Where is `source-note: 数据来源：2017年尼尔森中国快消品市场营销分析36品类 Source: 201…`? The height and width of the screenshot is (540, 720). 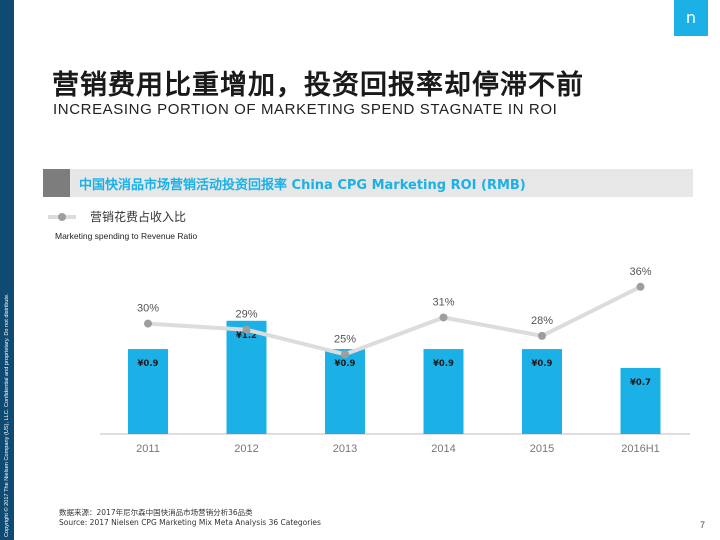 source-note: 数据来源：2017年尼尔森中国快消品市场营销分析36品类 Source: 201… is located at coordinates (190, 518).